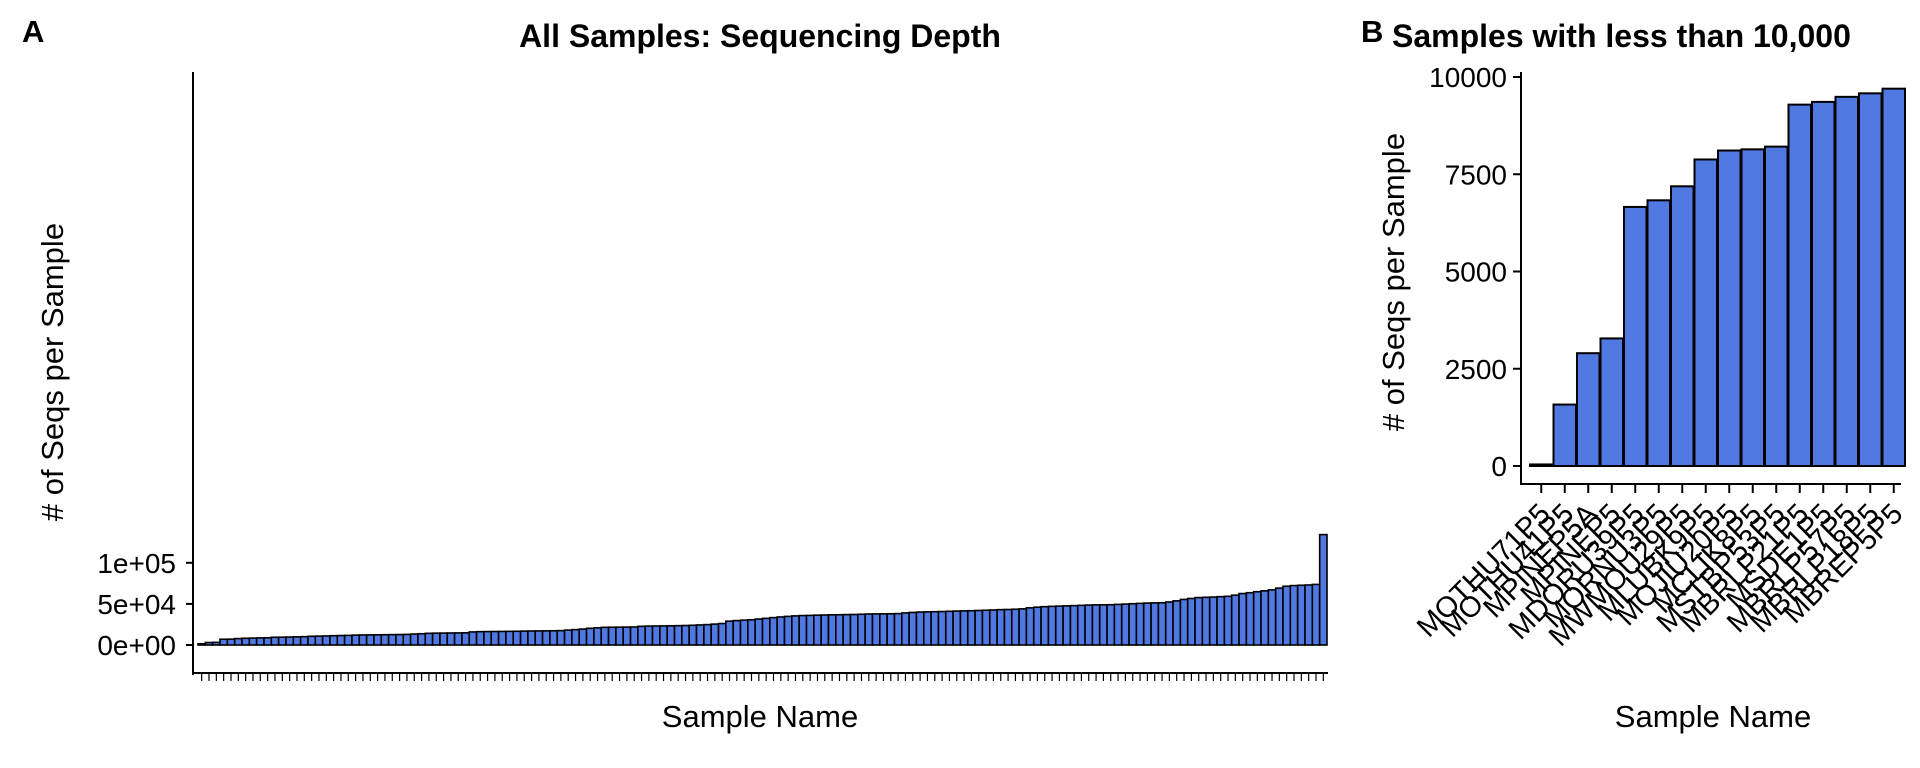 The image size is (1920, 768). I want to click on panel-a-y-tick-label: 5e+04, so click(136, 604).